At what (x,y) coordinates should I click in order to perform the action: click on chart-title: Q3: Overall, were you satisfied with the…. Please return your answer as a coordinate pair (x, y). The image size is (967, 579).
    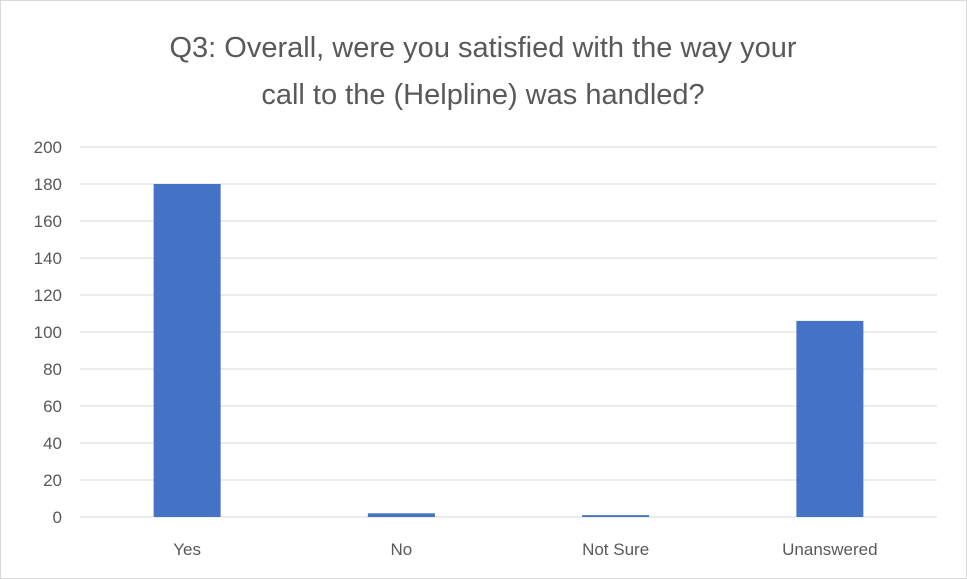
    Looking at the image, I should click on (483, 71).